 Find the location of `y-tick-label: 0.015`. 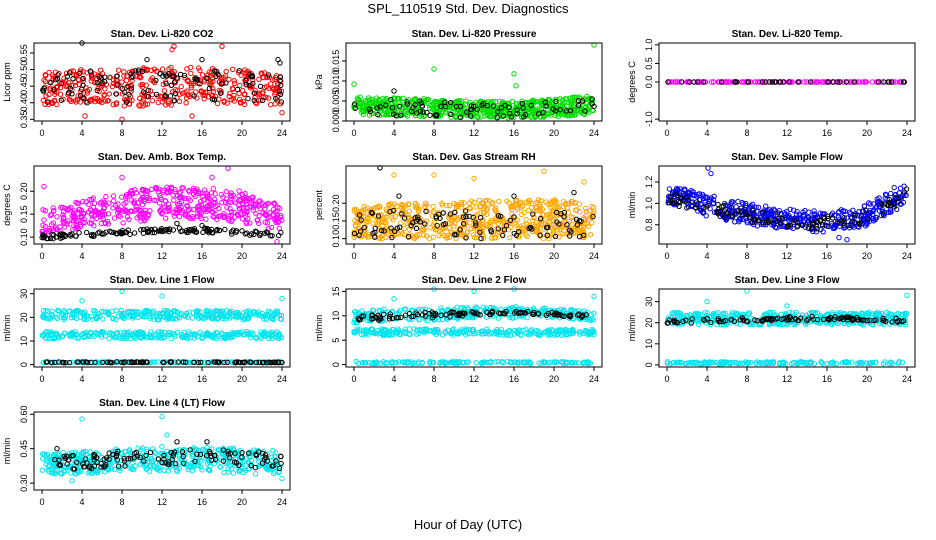

y-tick-label: 0.015 is located at coordinates (336, 61).